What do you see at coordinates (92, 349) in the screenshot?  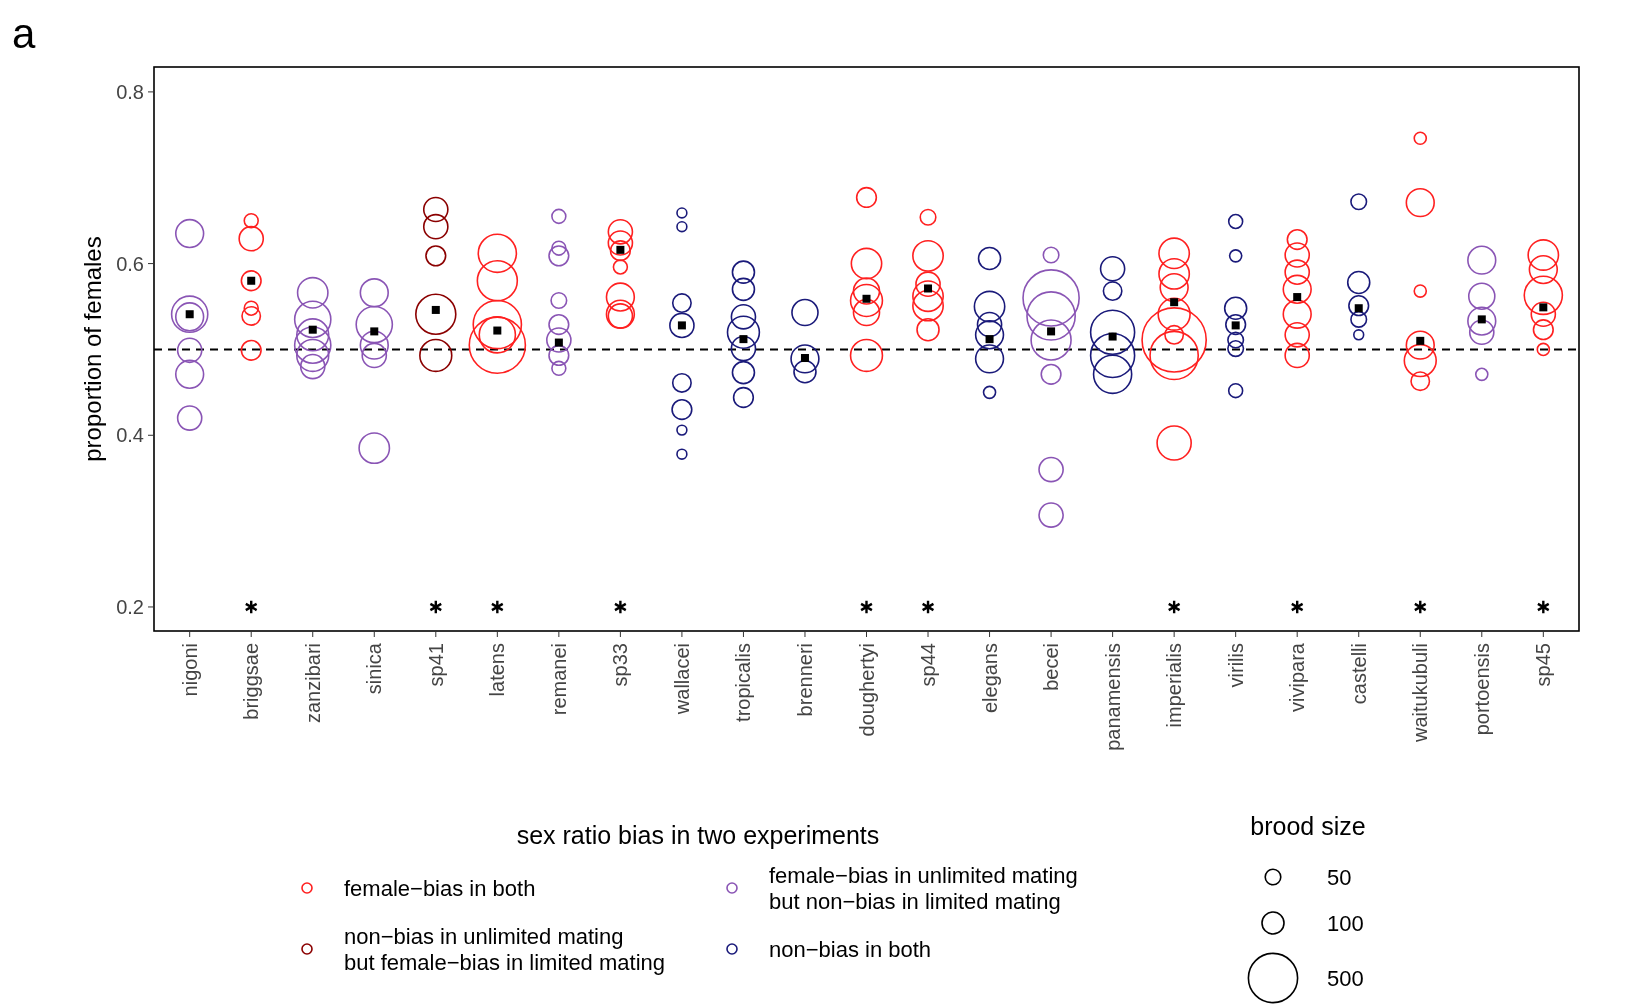 I see `y-axis-title: proportion of females` at bounding box center [92, 349].